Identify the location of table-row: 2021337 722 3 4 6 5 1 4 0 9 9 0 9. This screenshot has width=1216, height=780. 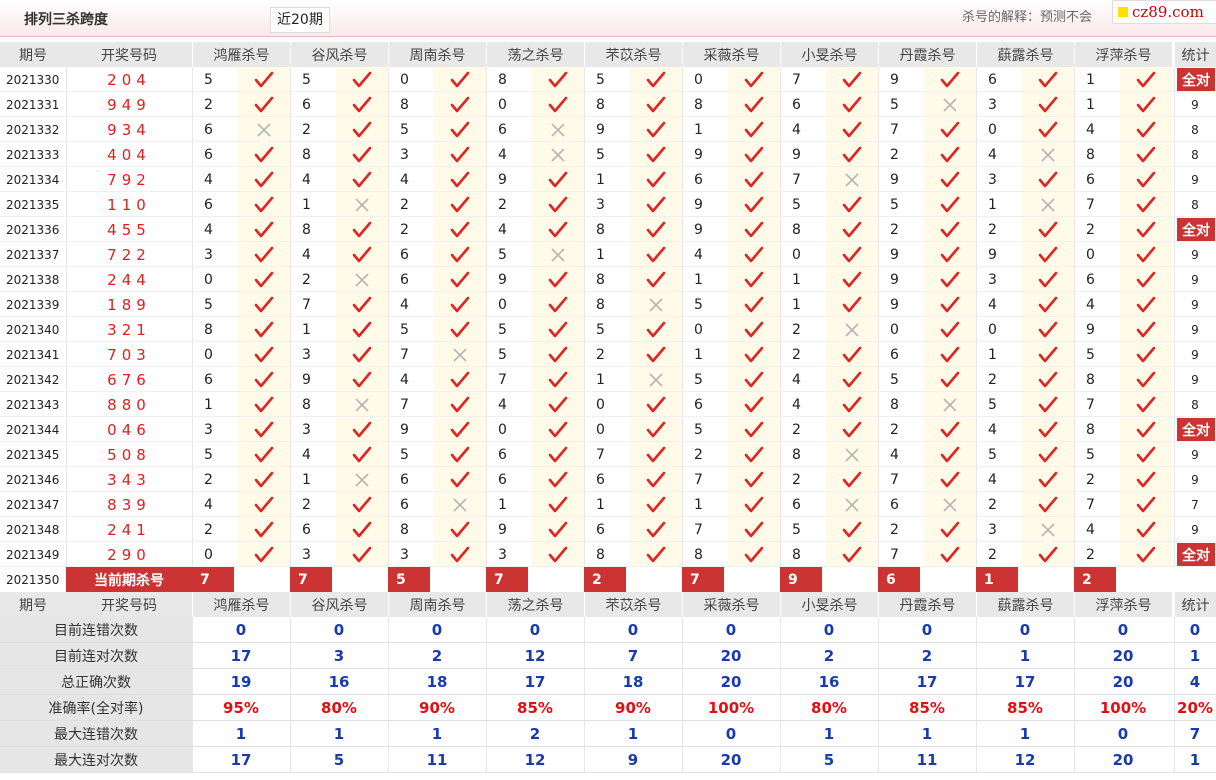
(608, 254).